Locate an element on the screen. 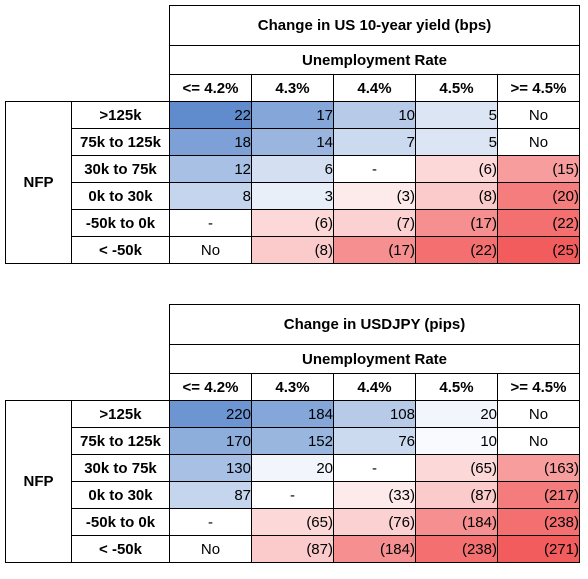 This screenshot has height=579, width=588. table-cell: 3 is located at coordinates (292, 196).